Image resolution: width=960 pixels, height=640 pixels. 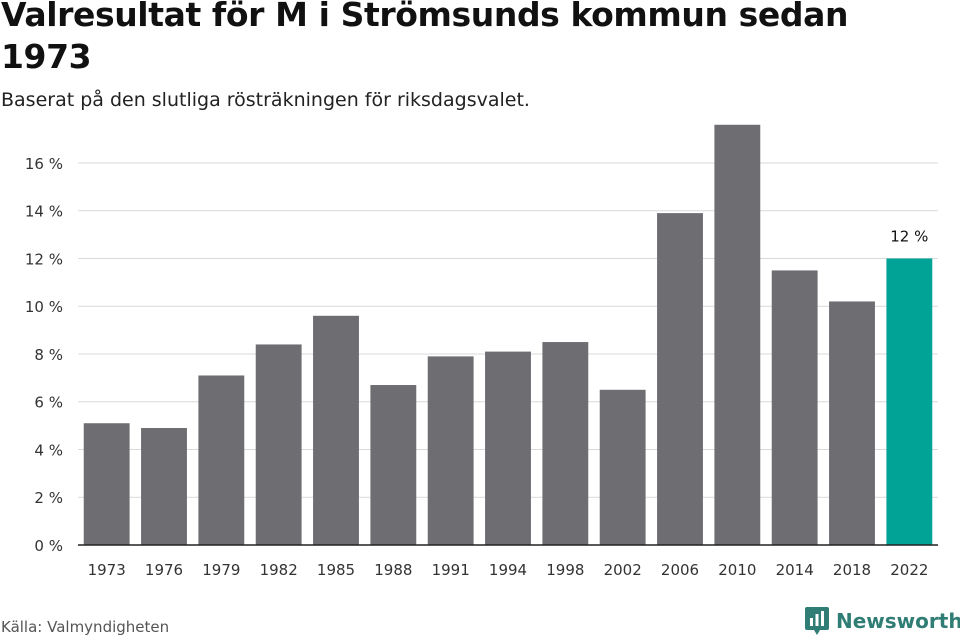 I want to click on y-tick-label: 4 %, so click(x=48, y=450).